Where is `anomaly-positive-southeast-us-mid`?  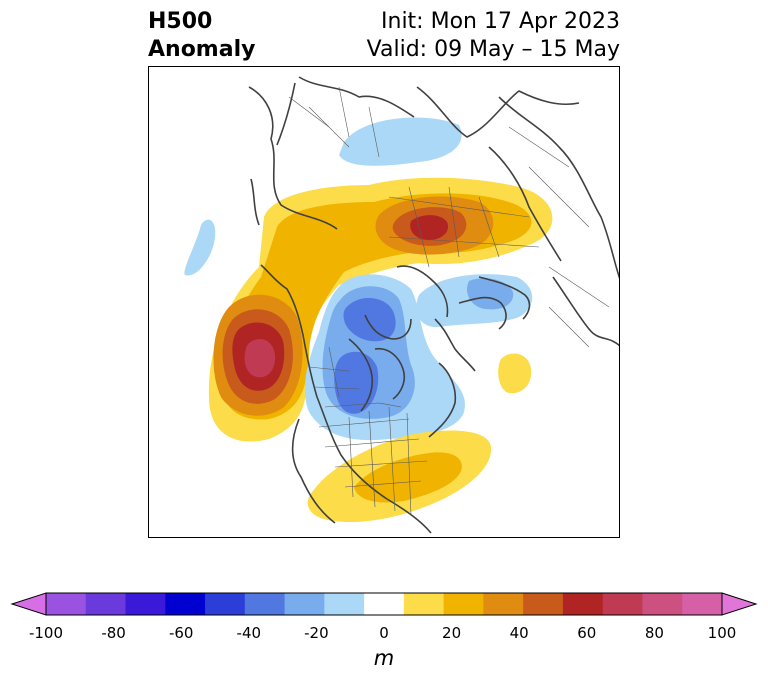 anomaly-positive-southeast-us-mid is located at coordinates (408, 477).